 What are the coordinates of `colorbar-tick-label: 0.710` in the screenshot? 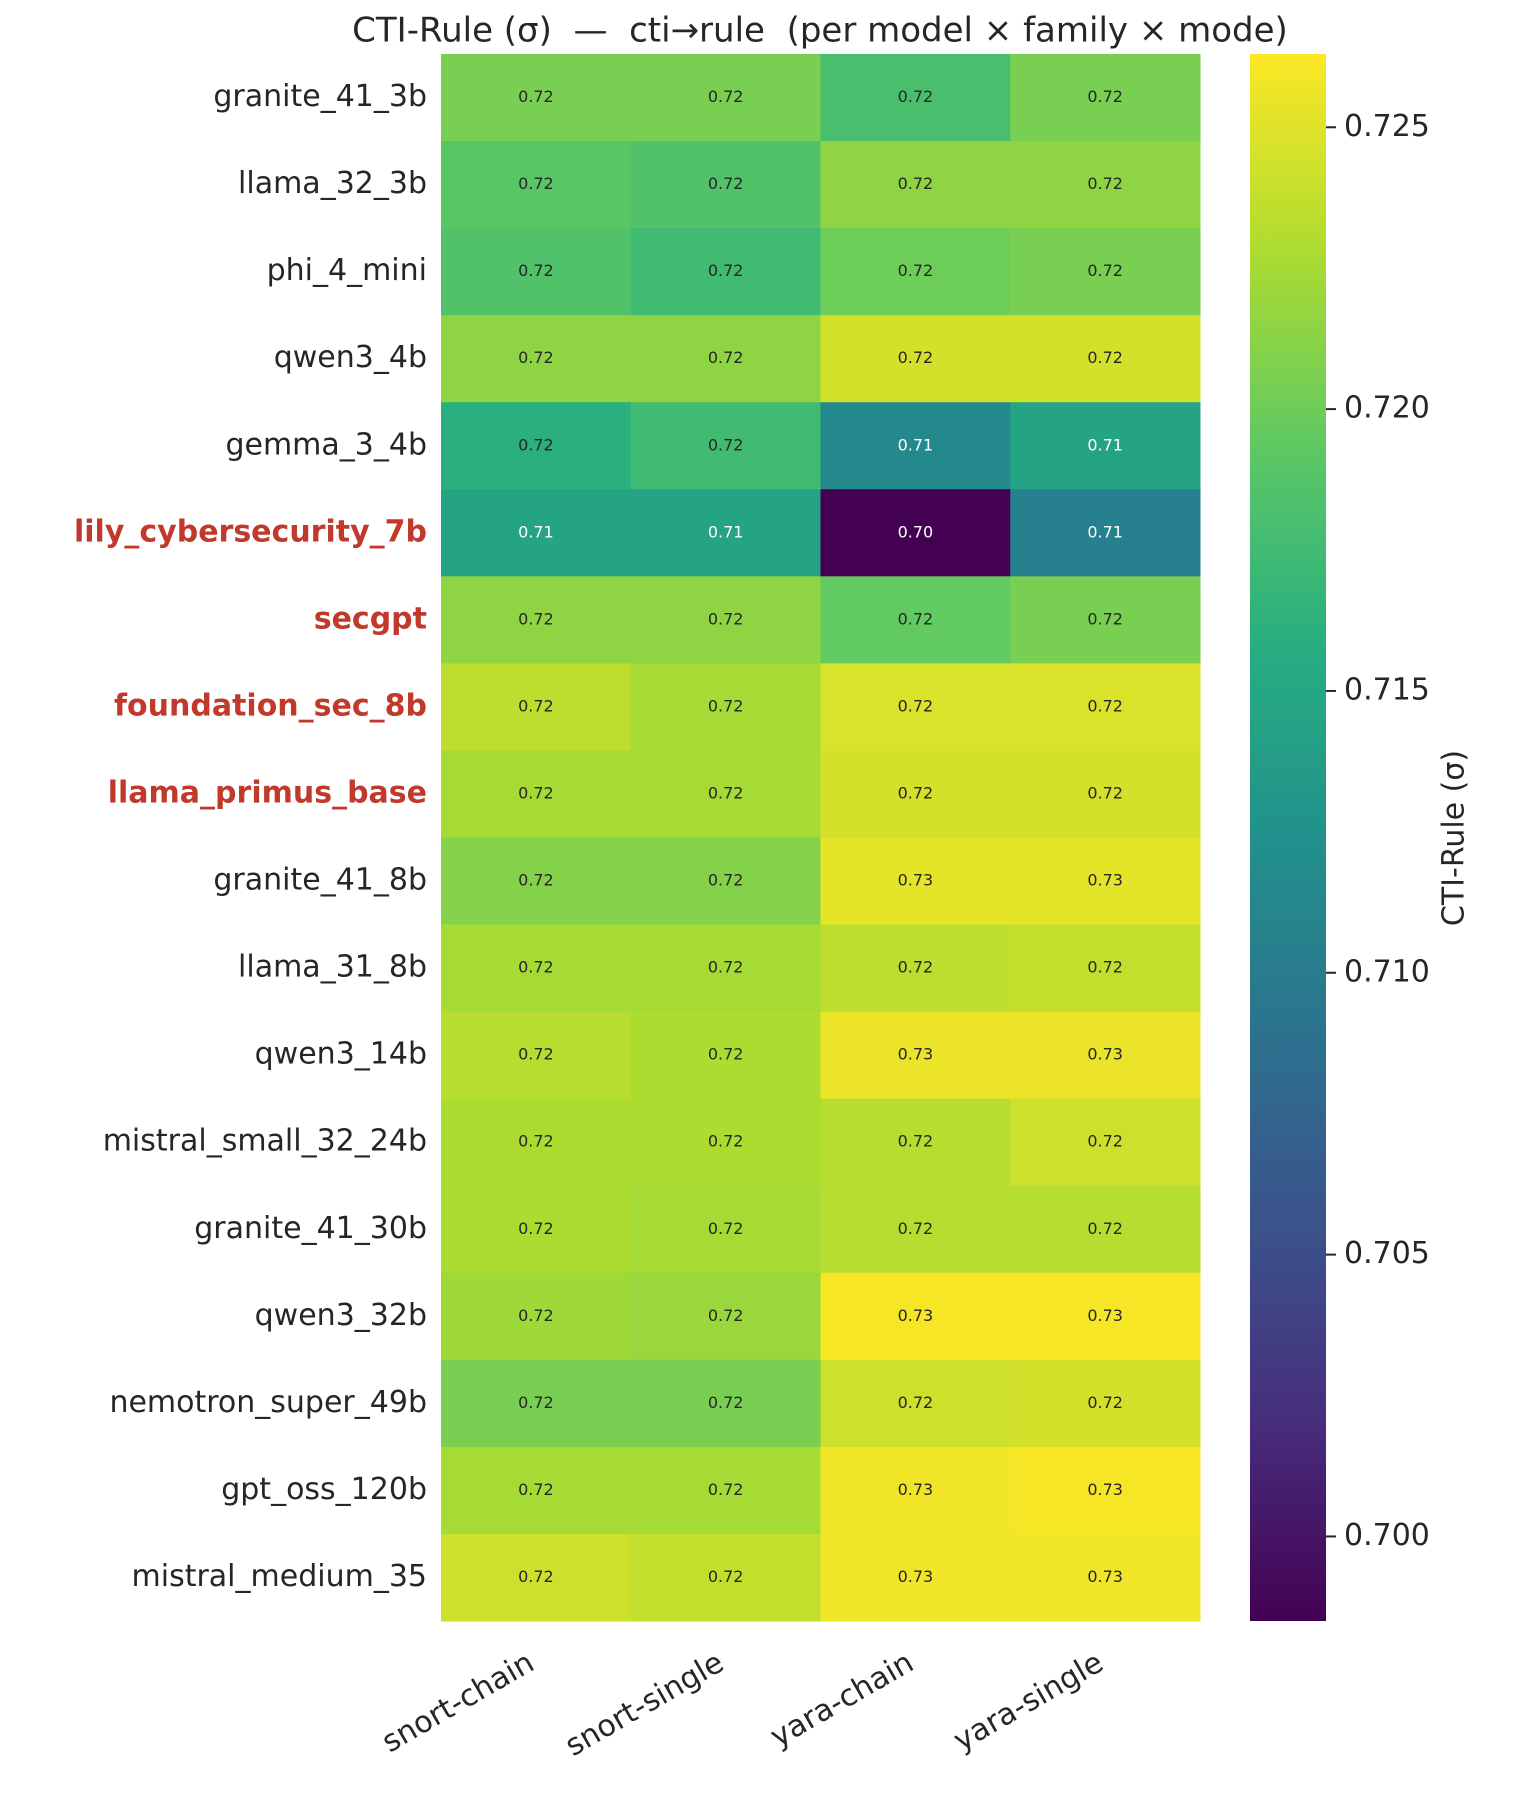 It's located at (1387, 971).